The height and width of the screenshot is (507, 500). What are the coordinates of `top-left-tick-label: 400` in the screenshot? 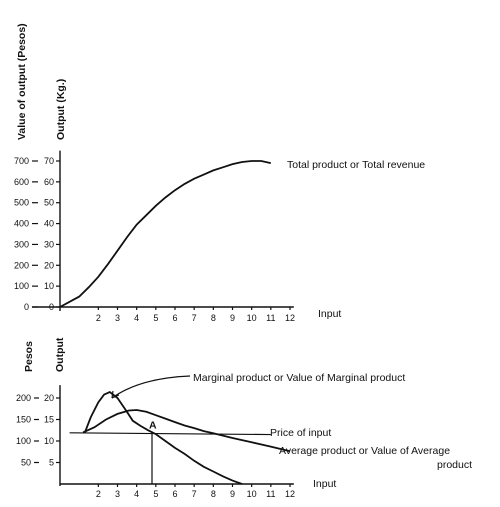 It's located at (21, 224).